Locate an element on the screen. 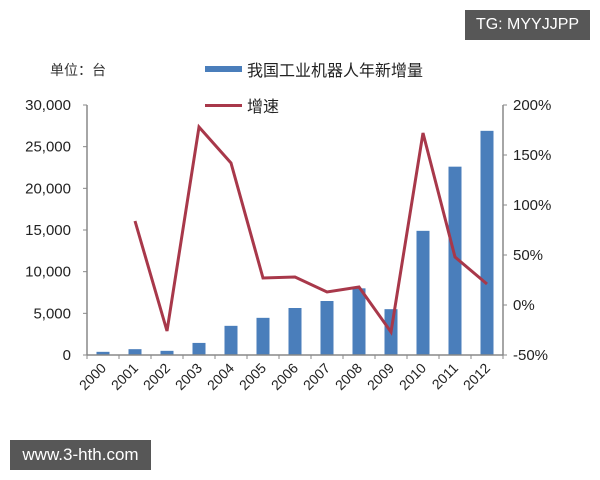 This screenshot has width=600, height=480. bar-2003 is located at coordinates (199, 348).